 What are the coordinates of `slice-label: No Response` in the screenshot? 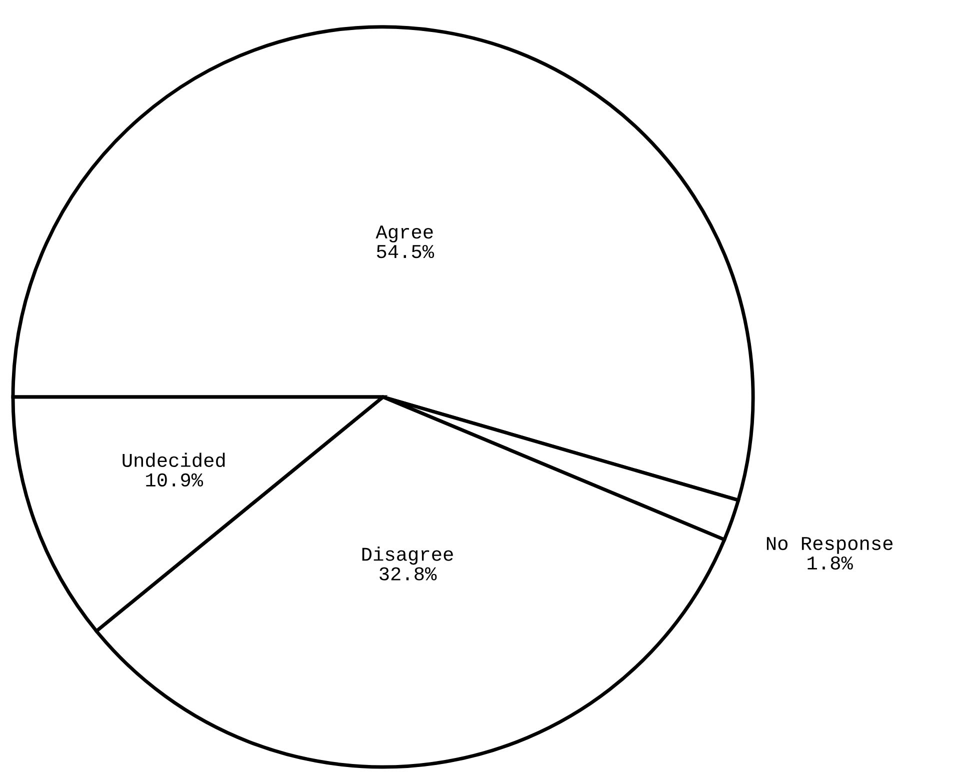 It's located at (829, 545).